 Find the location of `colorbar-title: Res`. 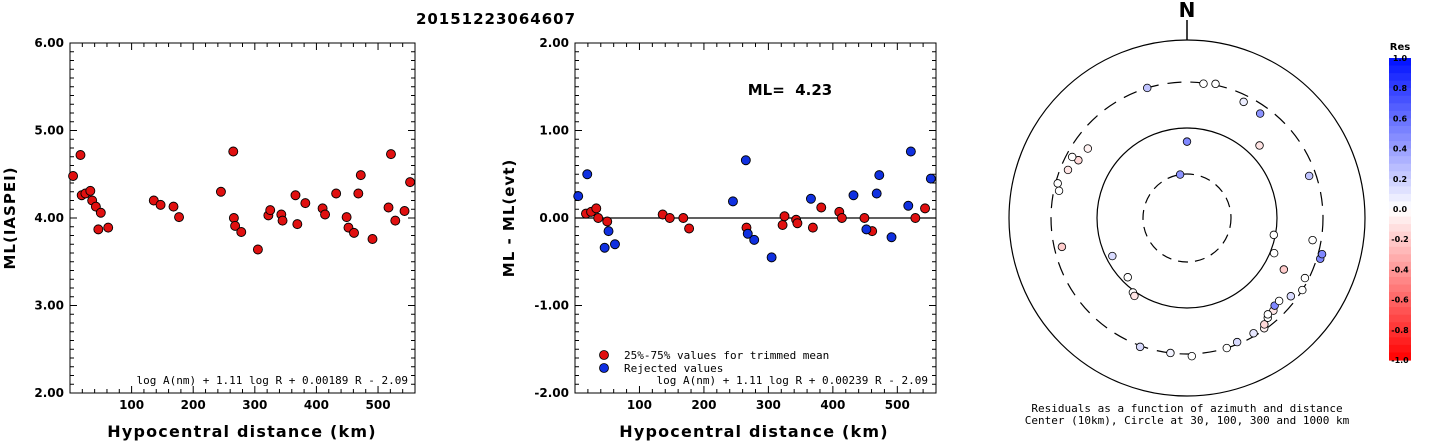

colorbar-title: Res is located at coordinates (1400, 47).